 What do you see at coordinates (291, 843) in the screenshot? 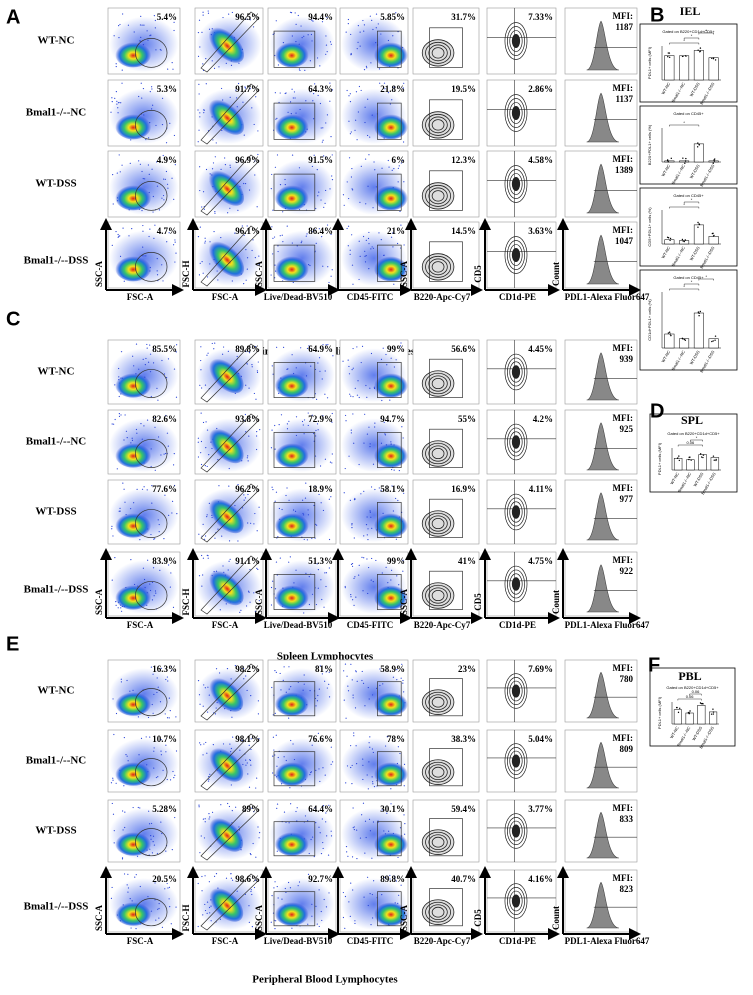
I see `density` at bounding box center [291, 843].